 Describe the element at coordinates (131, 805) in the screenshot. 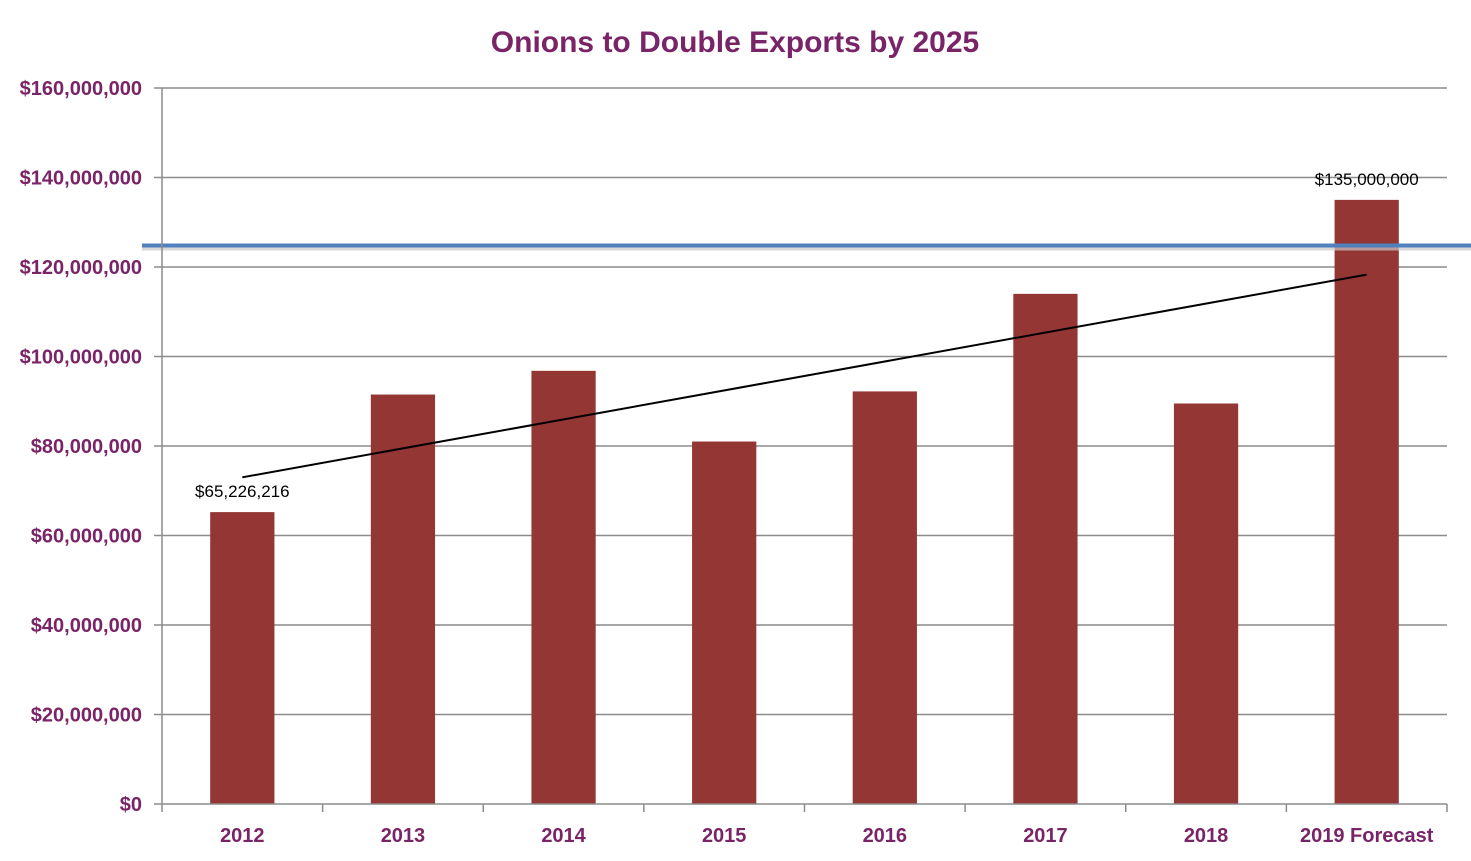

I see `y-tick-label: $0` at that location.